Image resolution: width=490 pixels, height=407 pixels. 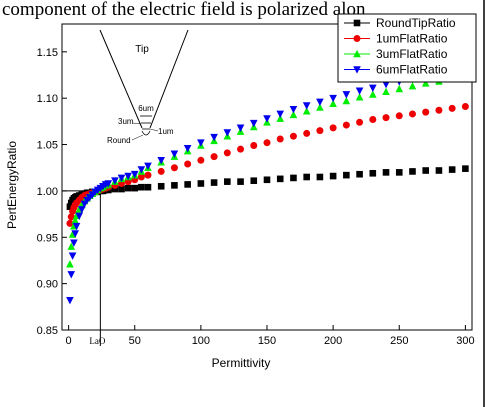 I want to click on legend-label: 3umFlatRatio, so click(x=412, y=54).